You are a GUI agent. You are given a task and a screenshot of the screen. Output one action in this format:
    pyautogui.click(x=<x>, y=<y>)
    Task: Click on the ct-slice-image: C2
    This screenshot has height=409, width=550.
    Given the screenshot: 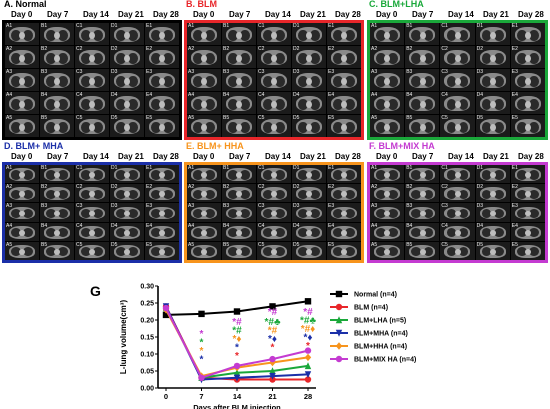 What is the action you would take?
    pyautogui.click(x=274, y=57)
    